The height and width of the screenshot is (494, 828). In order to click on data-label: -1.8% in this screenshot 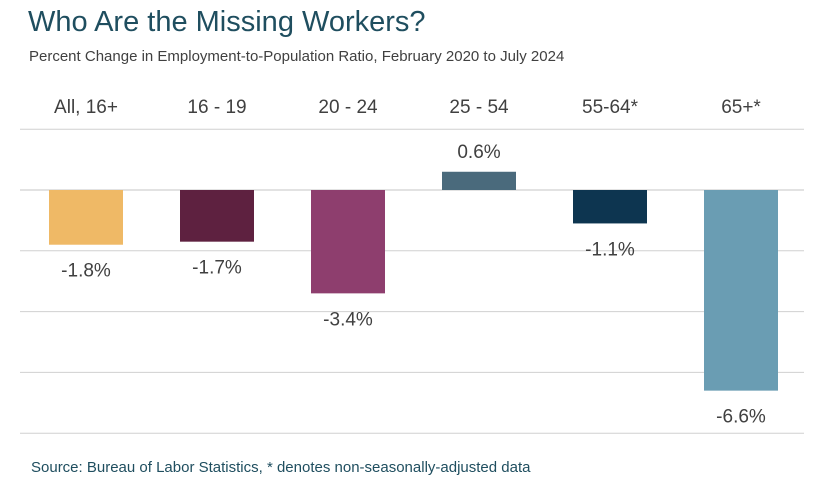, I will do `click(86, 271)`.